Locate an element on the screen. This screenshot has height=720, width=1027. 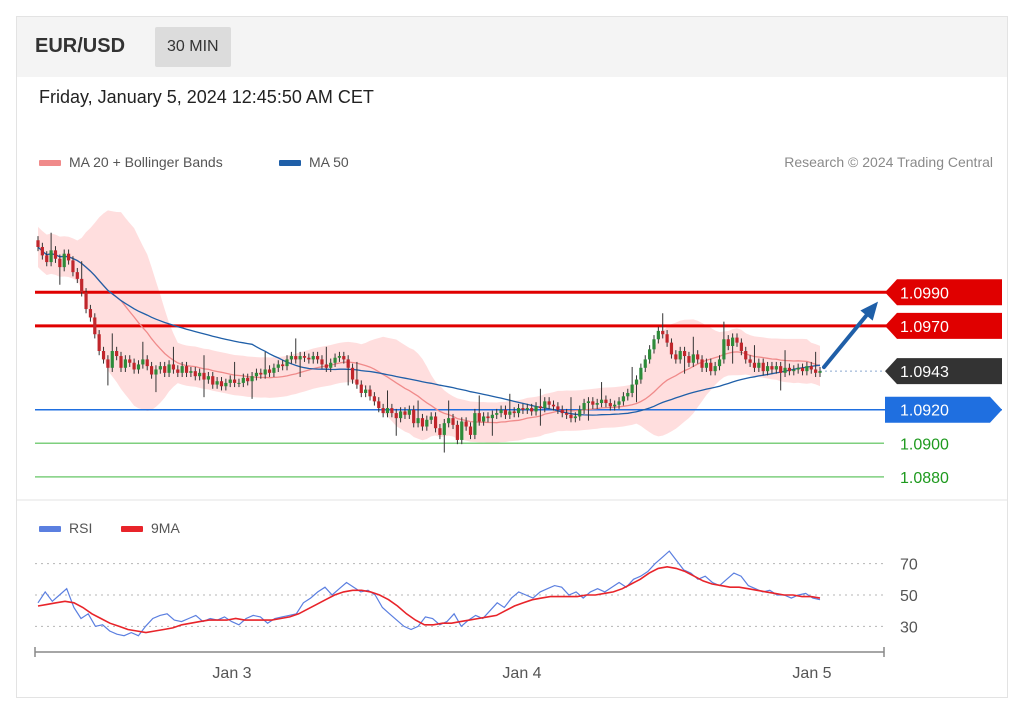
chart-header: EUR/USD 30 MIN is located at coordinates (512, 47).